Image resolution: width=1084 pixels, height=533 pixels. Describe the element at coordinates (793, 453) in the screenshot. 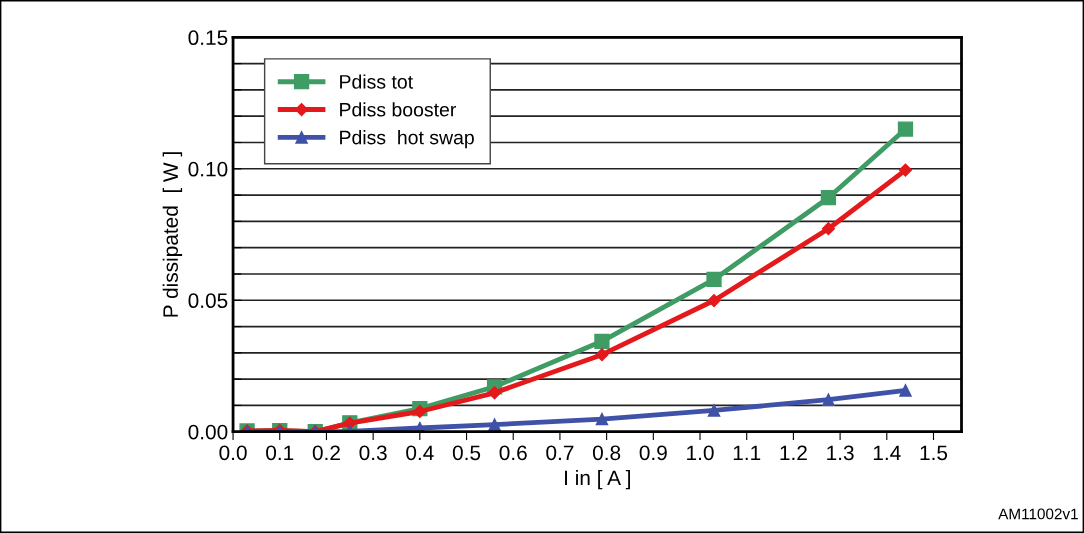

I see `x-tick-label: 1.2` at that location.